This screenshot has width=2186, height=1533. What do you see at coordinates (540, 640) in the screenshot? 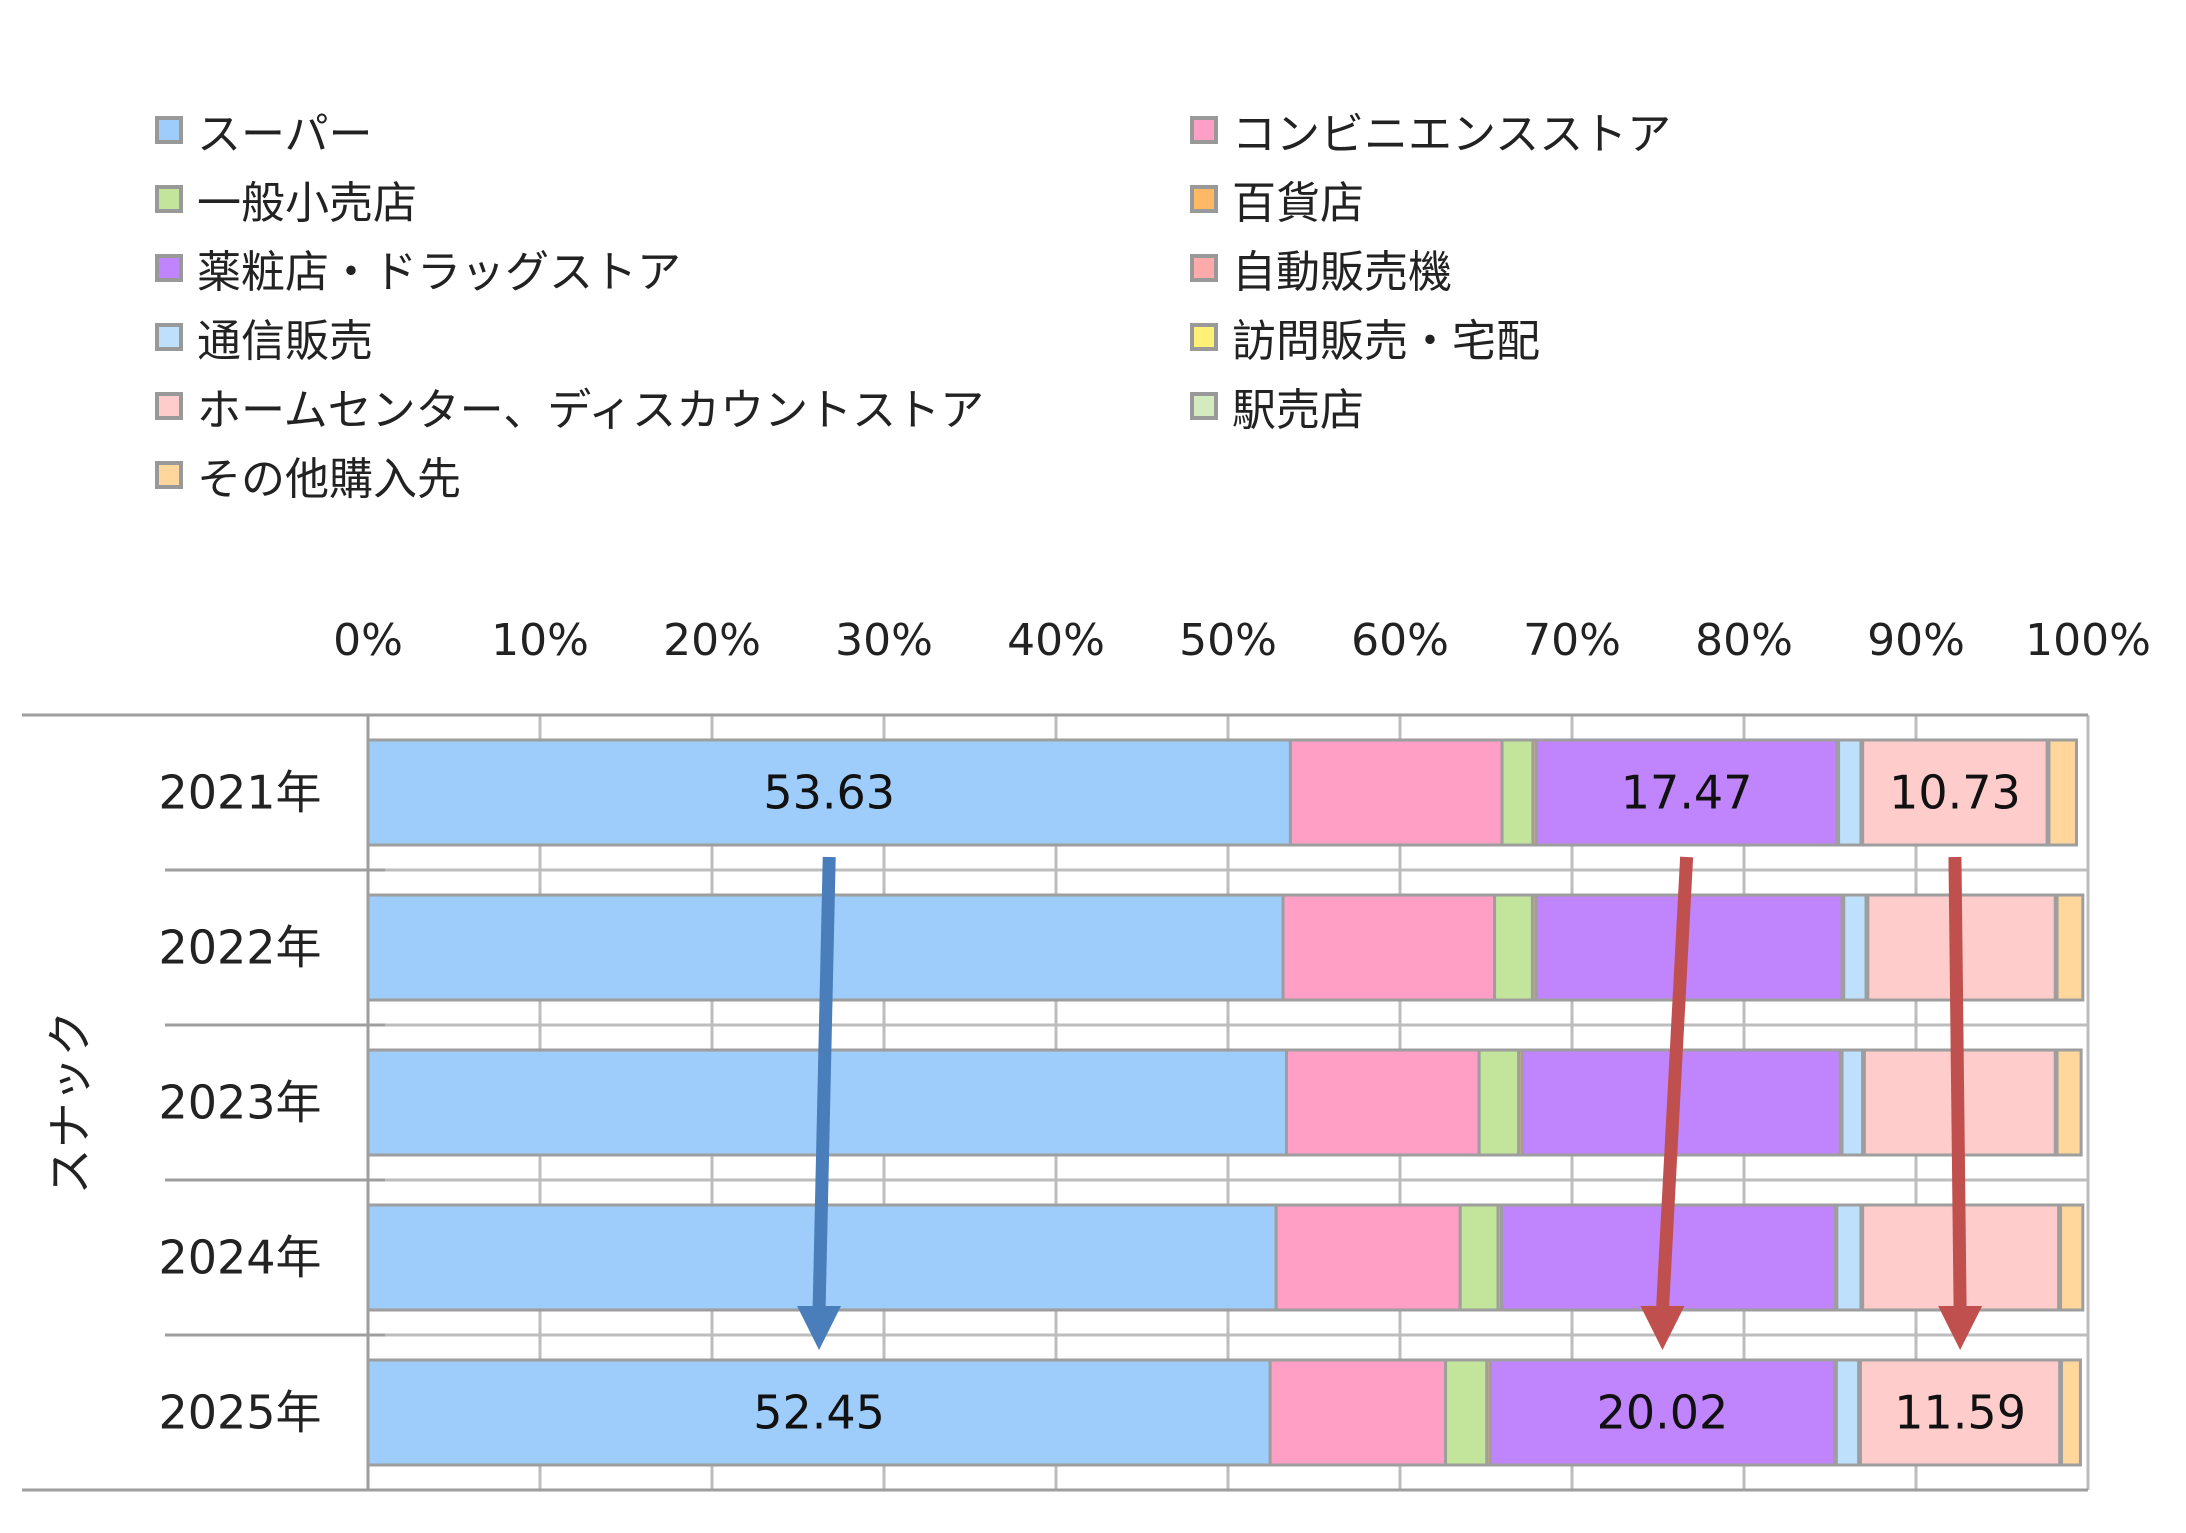
I see `x-tick-label: 10%` at bounding box center [540, 640].